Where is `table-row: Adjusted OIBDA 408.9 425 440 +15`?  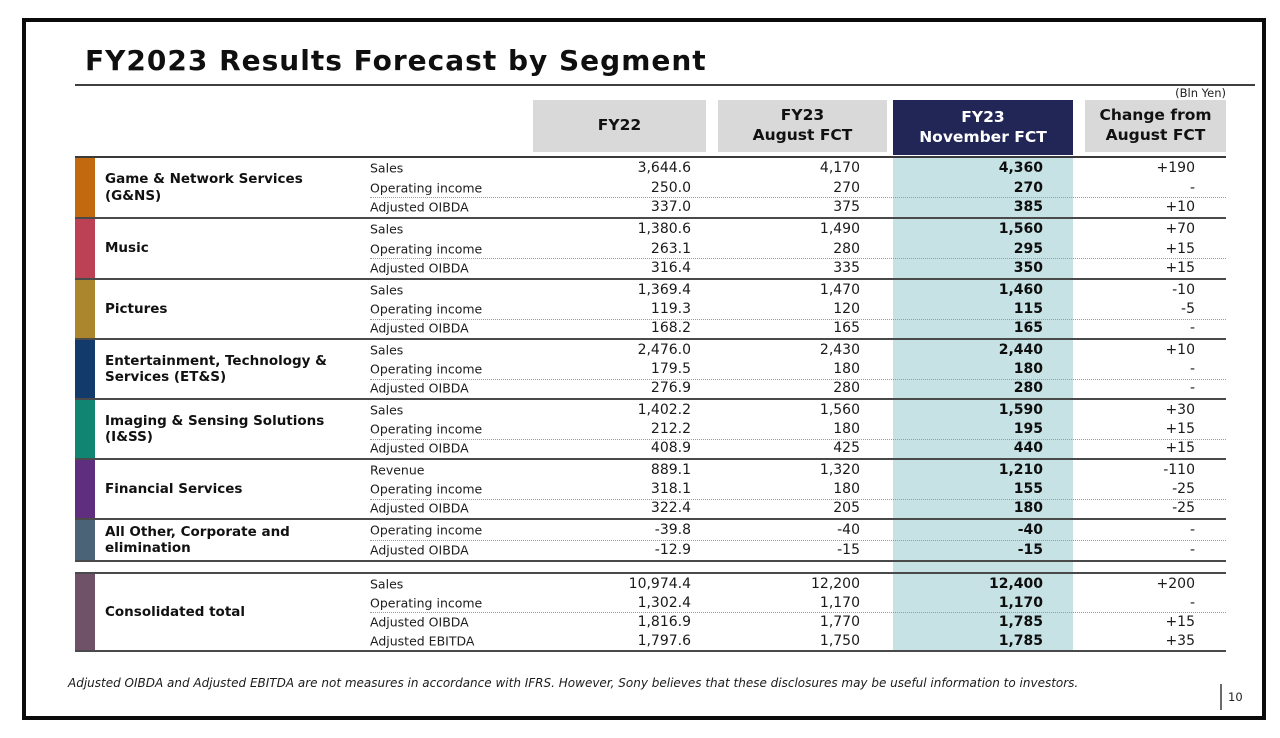
table-row: Adjusted OIBDA 408.9 425 440 +15 is located at coordinates (650, 448).